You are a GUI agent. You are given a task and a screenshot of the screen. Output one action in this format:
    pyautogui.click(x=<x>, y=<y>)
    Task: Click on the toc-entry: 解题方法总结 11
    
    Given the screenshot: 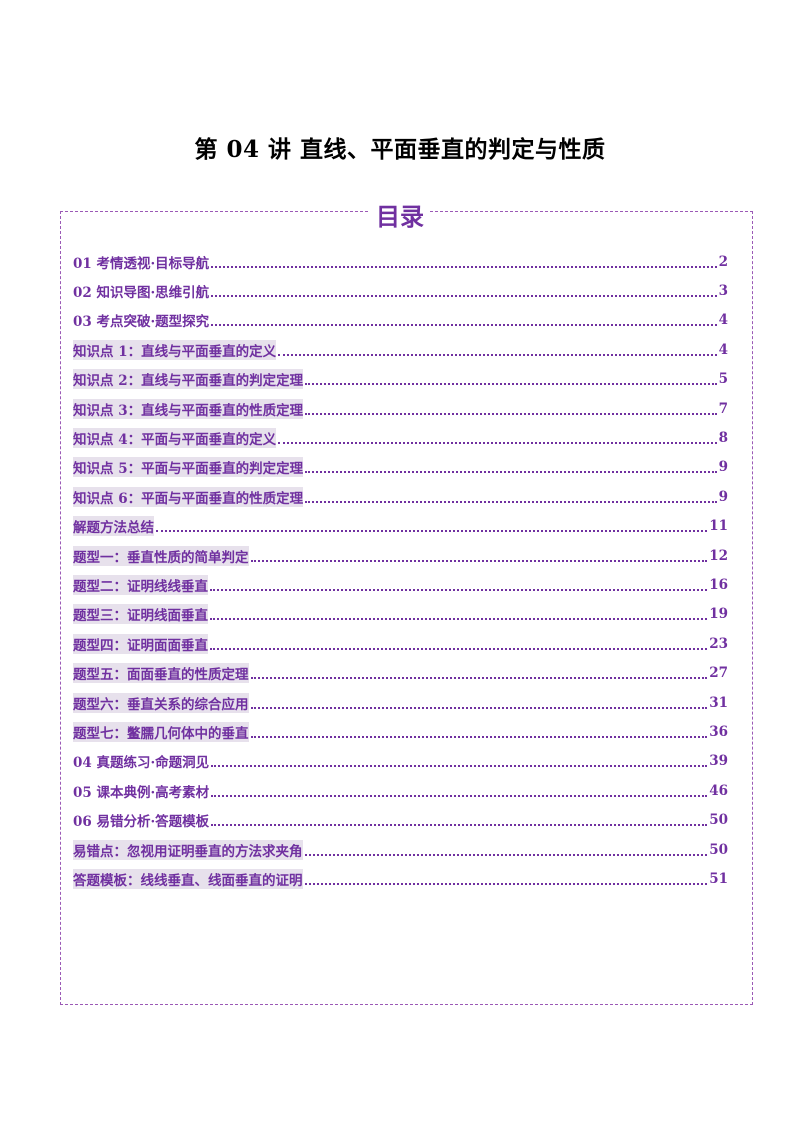 What is the action you would take?
    pyautogui.click(x=400, y=526)
    